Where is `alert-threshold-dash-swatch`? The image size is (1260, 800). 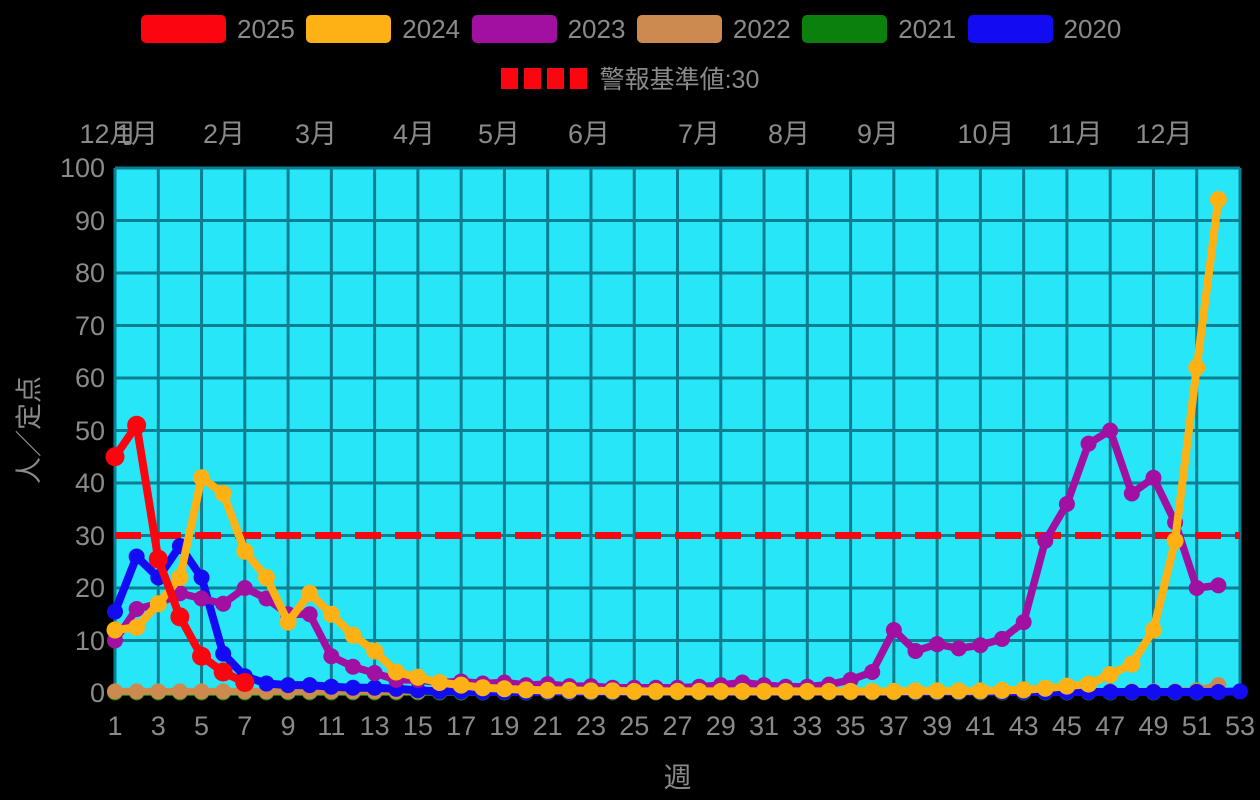 alert-threshold-dash-swatch is located at coordinates (544, 78).